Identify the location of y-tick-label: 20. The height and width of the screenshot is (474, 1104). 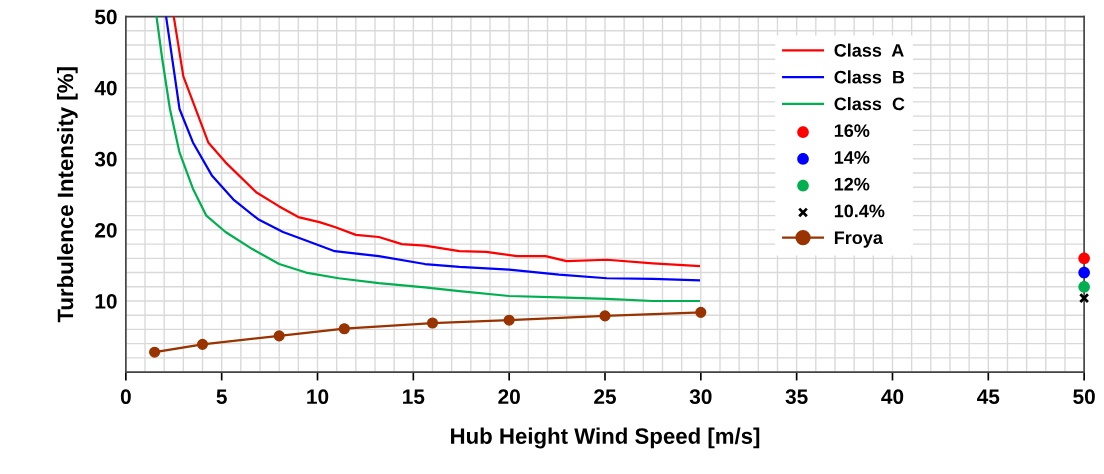
(106, 230).